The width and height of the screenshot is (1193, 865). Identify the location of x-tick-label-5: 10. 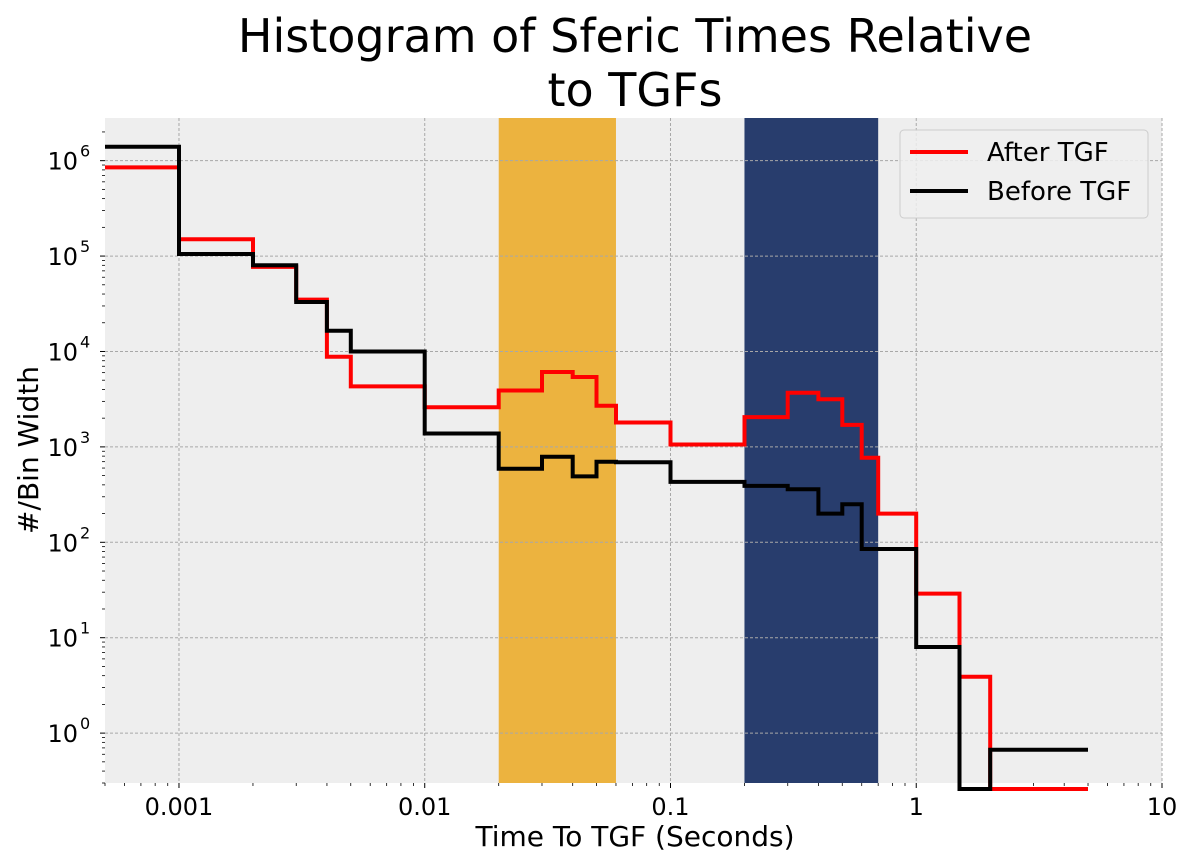
(1162, 807).